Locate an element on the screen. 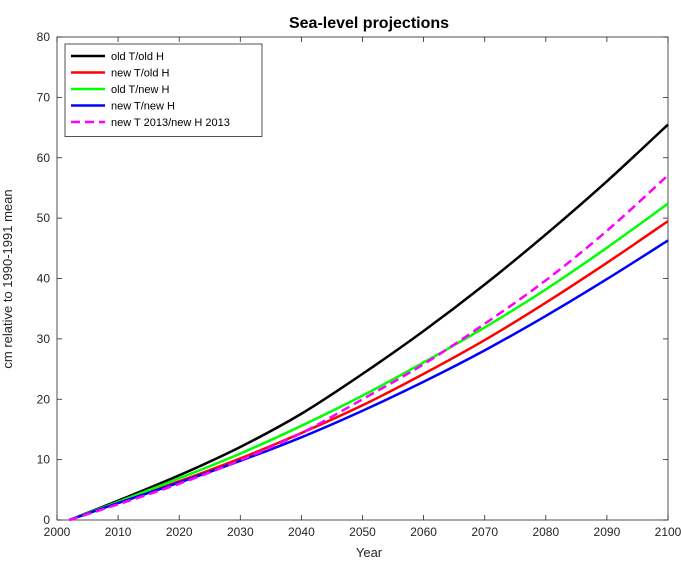 The height and width of the screenshot is (561, 681). y-tick-label: 60 is located at coordinates (44, 158).